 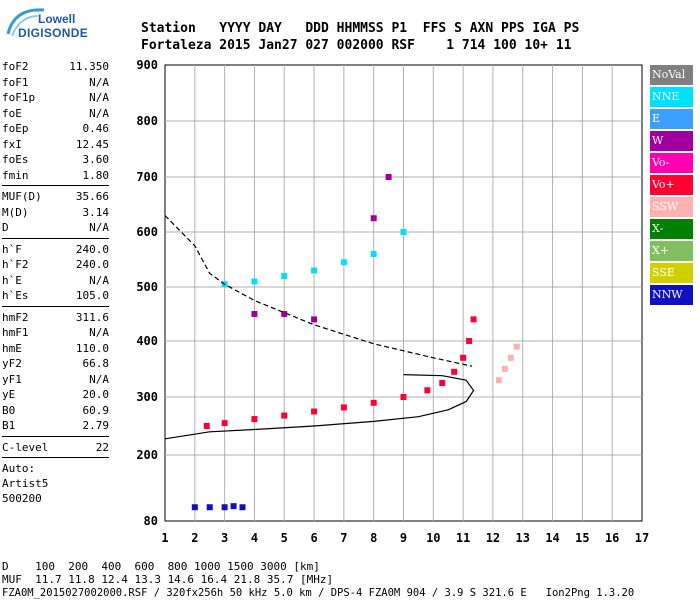 I want to click on param-row: foE N/A, so click(x=55, y=114).